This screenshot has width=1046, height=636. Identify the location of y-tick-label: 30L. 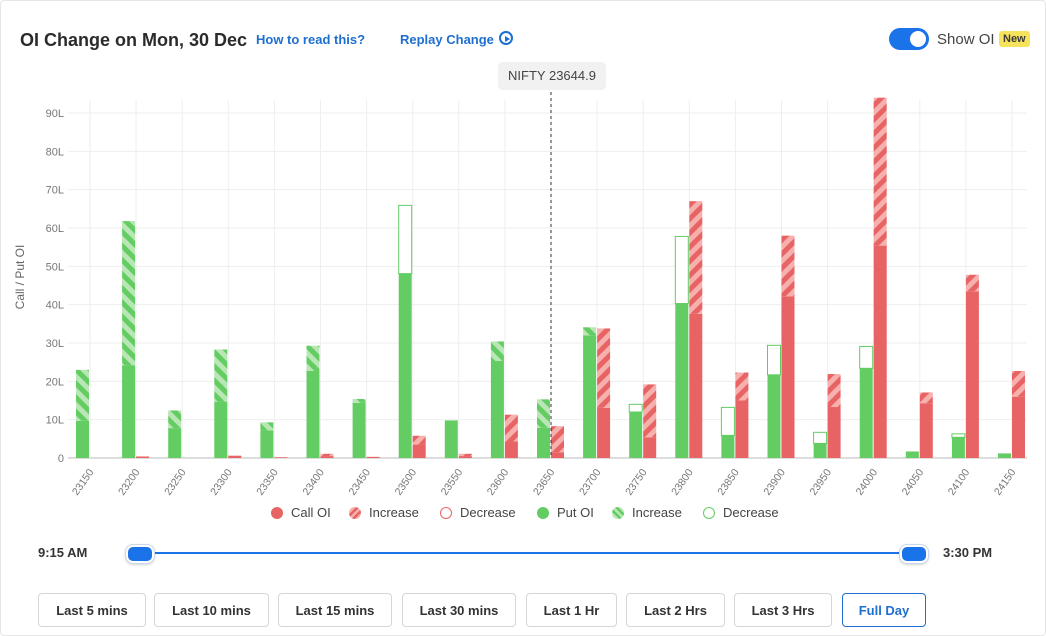
(55, 344).